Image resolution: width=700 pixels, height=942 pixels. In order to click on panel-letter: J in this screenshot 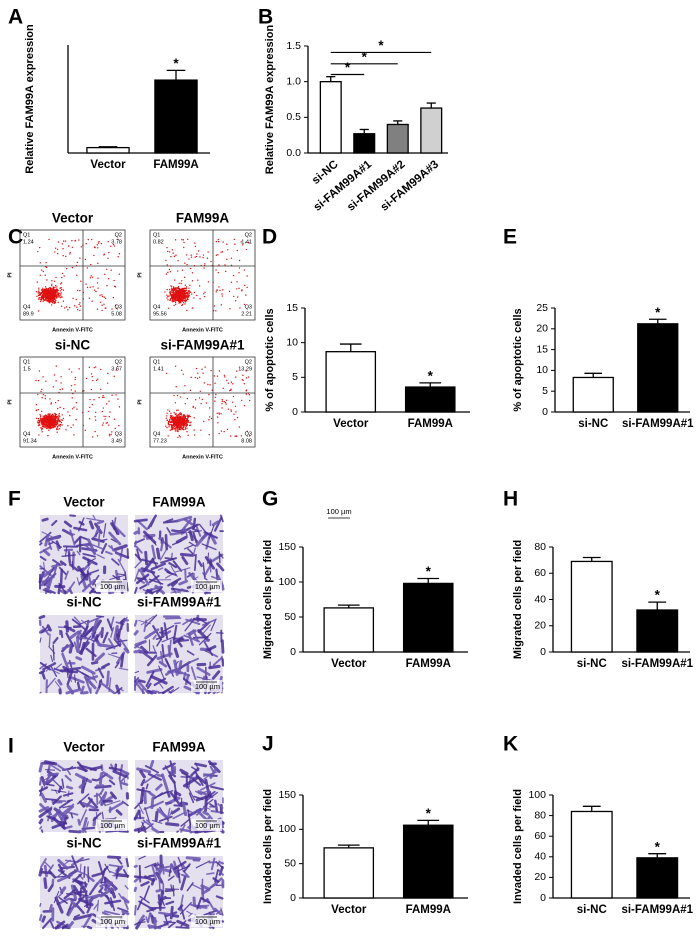, I will do `click(268, 744)`.